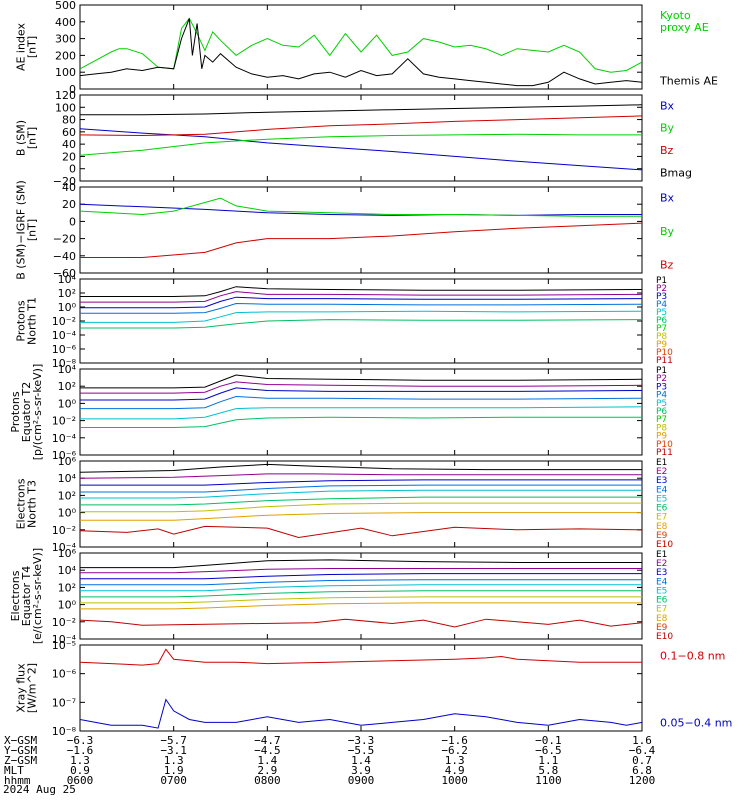 This screenshot has width=750, height=800. I want to click on footer-value: −6.3, so click(80, 740).